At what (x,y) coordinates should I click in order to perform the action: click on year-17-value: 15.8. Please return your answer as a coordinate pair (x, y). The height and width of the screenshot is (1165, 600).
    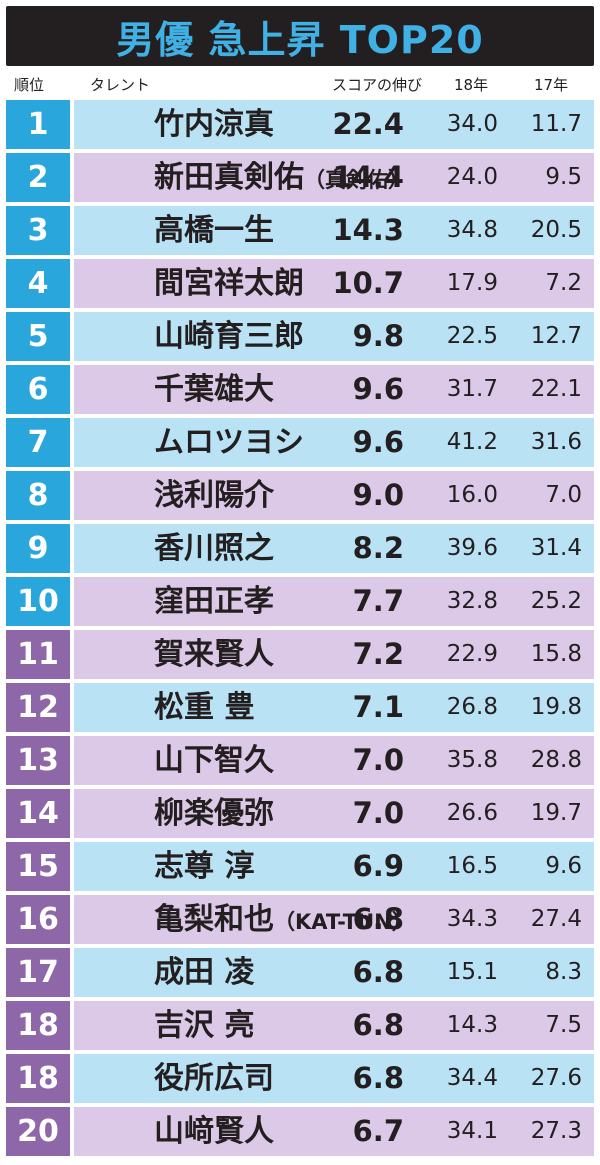
    Looking at the image, I should click on (556, 654).